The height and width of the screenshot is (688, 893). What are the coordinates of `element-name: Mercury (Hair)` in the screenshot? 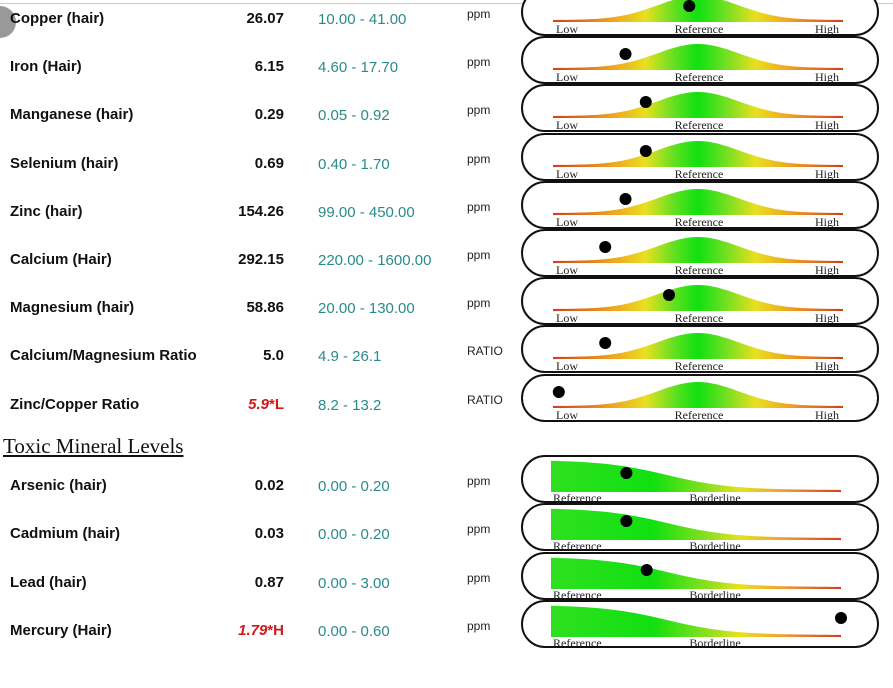 It's located at (61, 630).